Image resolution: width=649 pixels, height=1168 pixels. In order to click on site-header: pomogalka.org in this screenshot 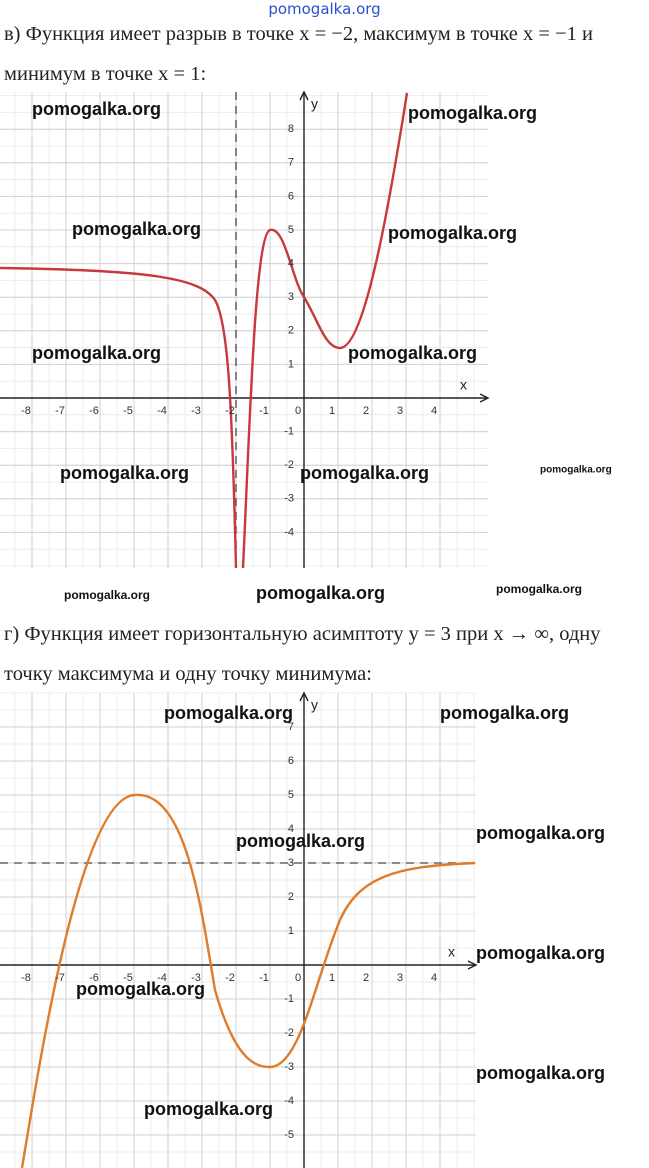, I will do `click(324, 9)`.